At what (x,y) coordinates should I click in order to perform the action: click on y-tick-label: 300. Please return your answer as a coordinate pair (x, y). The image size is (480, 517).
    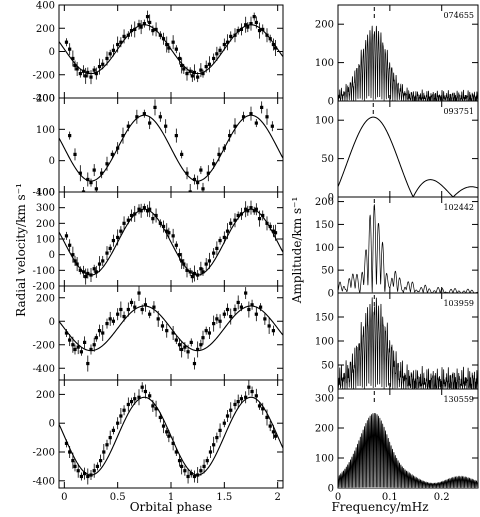
    Looking at the image, I should click on (324, 399).